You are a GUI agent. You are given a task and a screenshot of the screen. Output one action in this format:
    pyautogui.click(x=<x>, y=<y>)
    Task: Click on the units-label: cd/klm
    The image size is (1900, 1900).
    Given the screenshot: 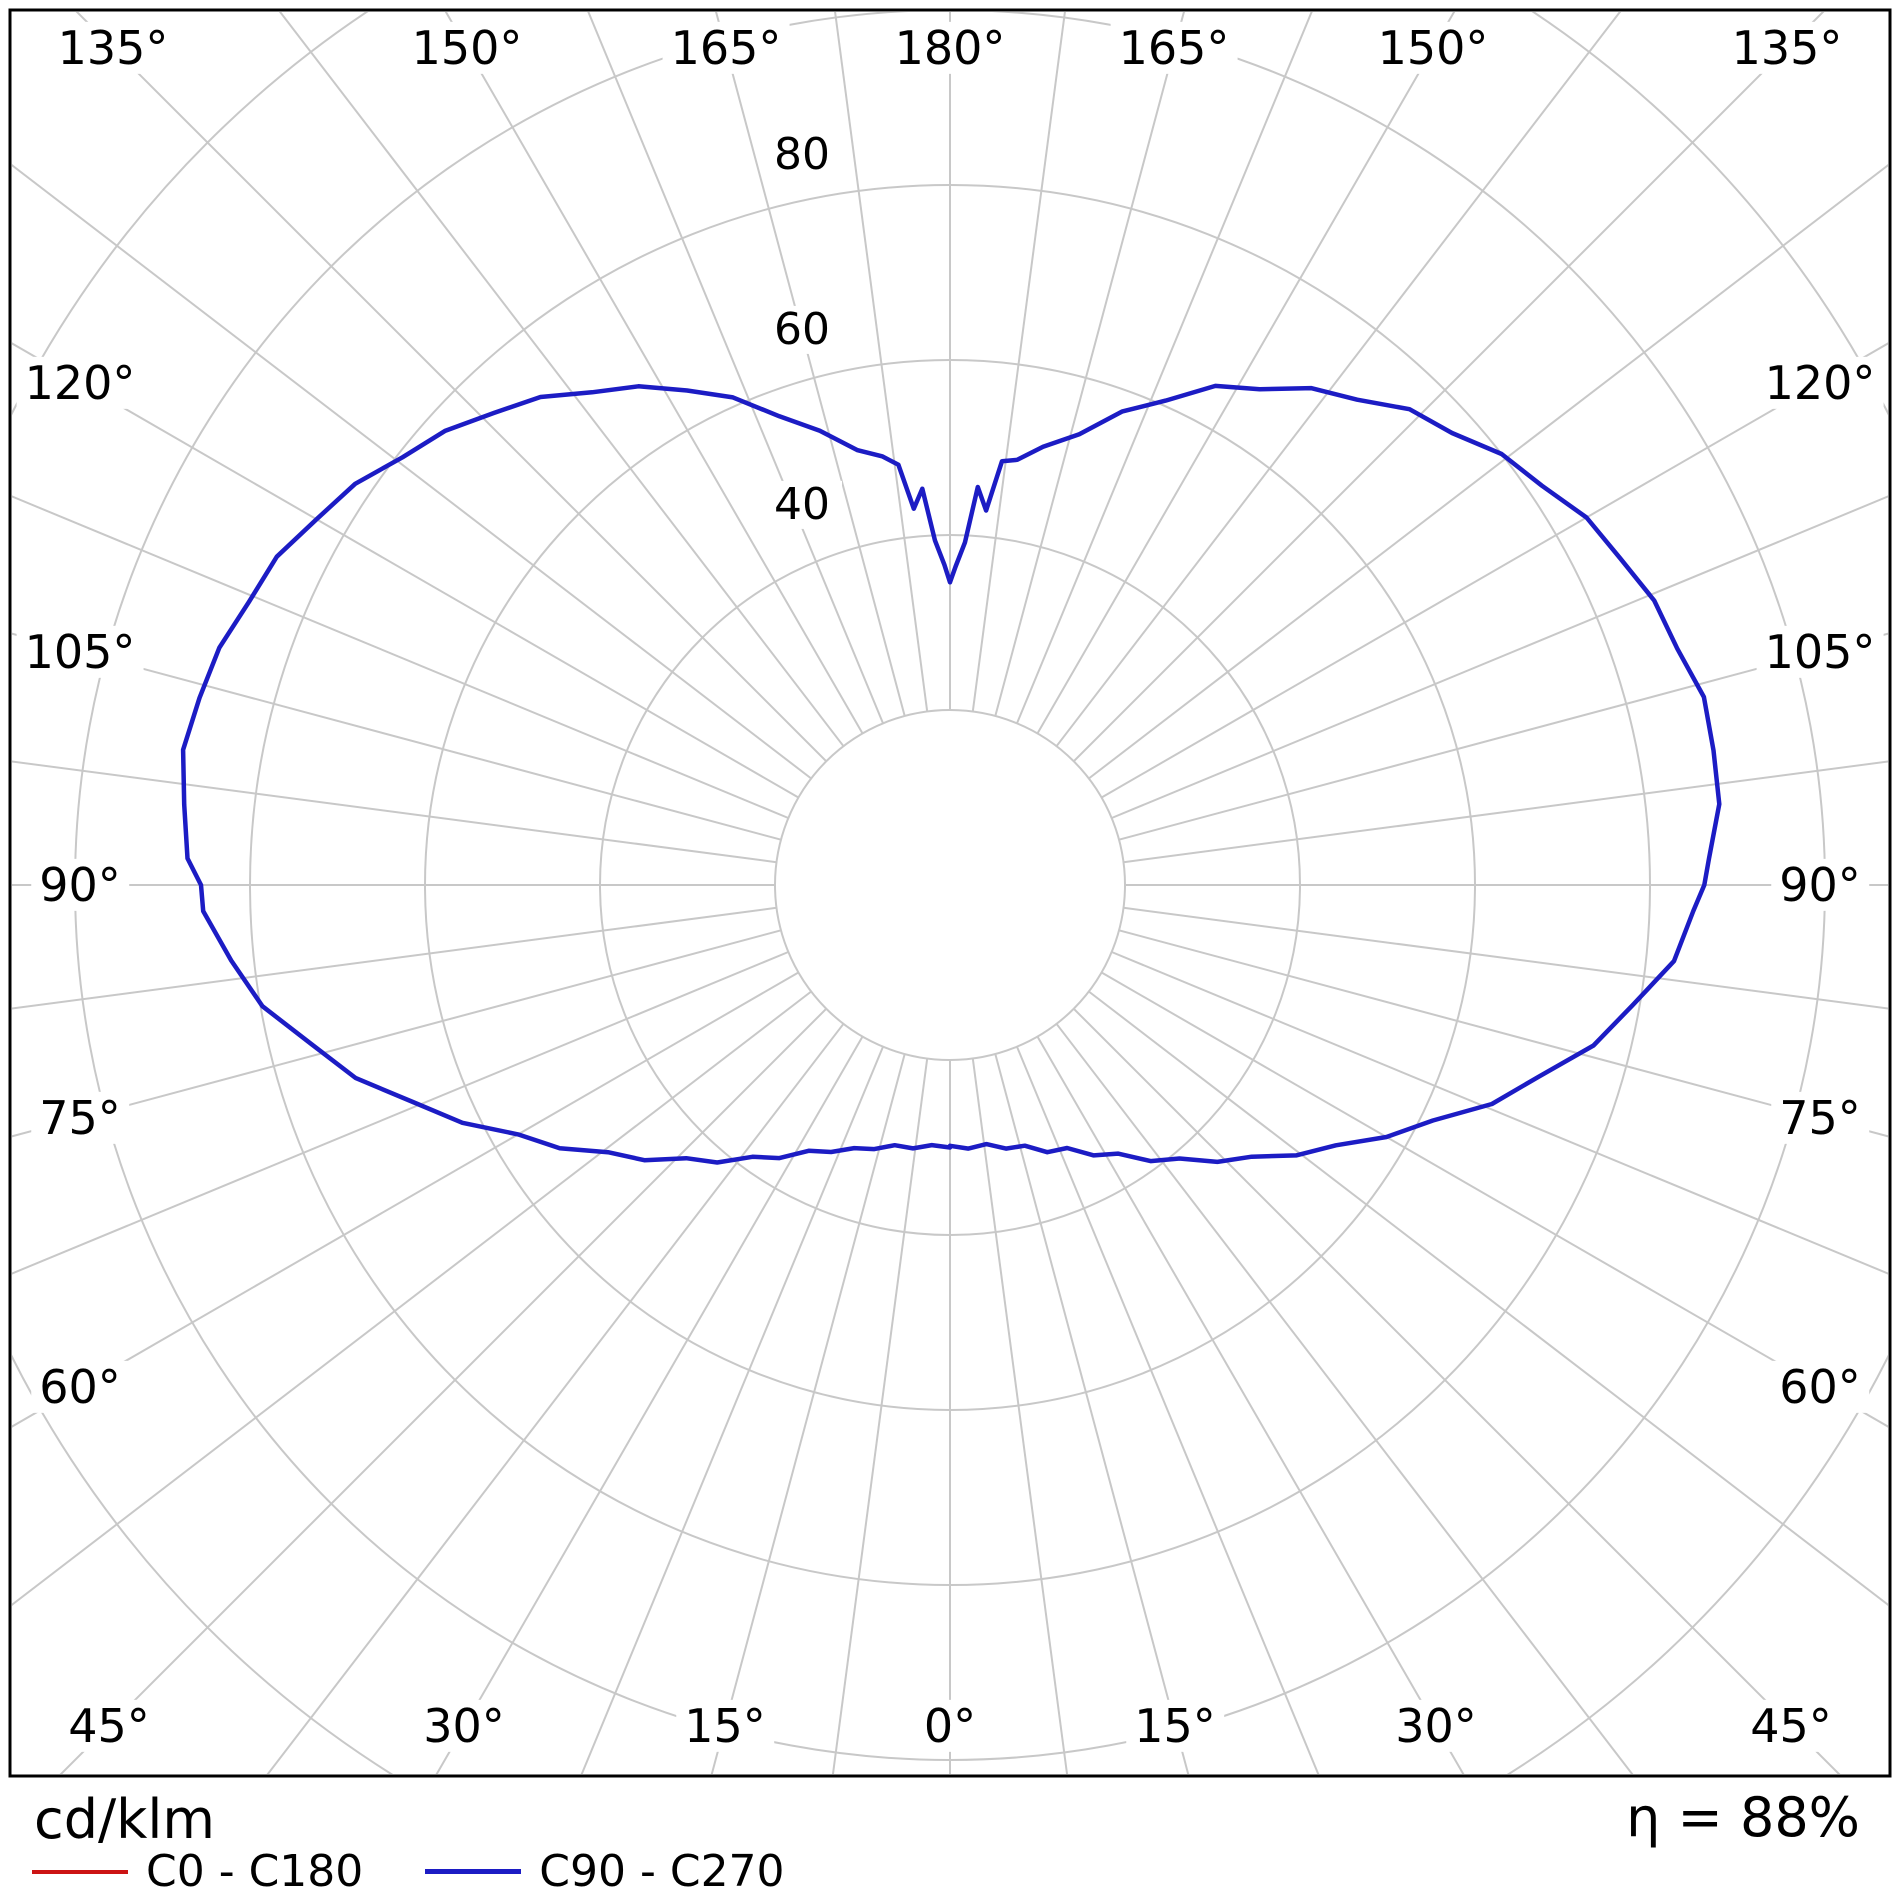 What is the action you would take?
    pyautogui.click(x=125, y=1819)
    